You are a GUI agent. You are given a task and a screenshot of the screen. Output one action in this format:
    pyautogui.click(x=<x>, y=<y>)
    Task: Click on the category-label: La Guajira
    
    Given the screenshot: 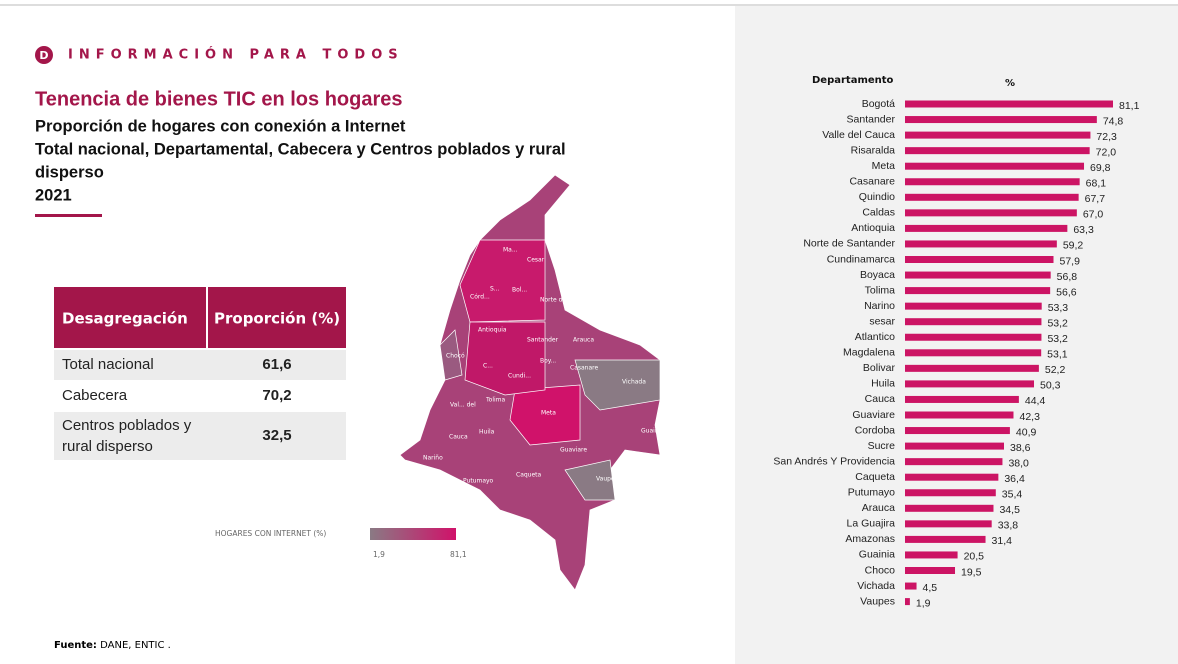 What is the action you would take?
    pyautogui.click(x=871, y=524)
    